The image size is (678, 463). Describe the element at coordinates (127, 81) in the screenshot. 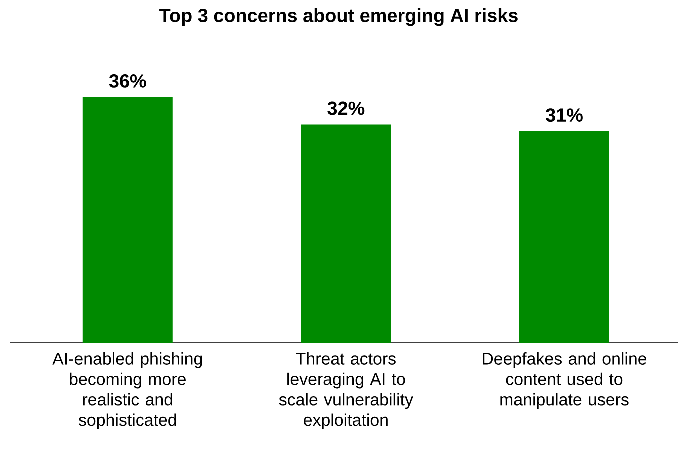

I see `data-label: 36%` at that location.